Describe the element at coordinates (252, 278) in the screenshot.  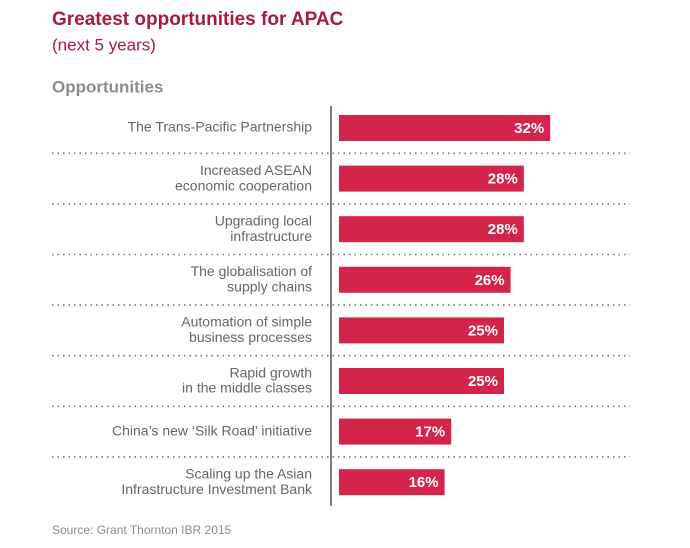
I see `category-label: The globalisation of supply chains` at that location.